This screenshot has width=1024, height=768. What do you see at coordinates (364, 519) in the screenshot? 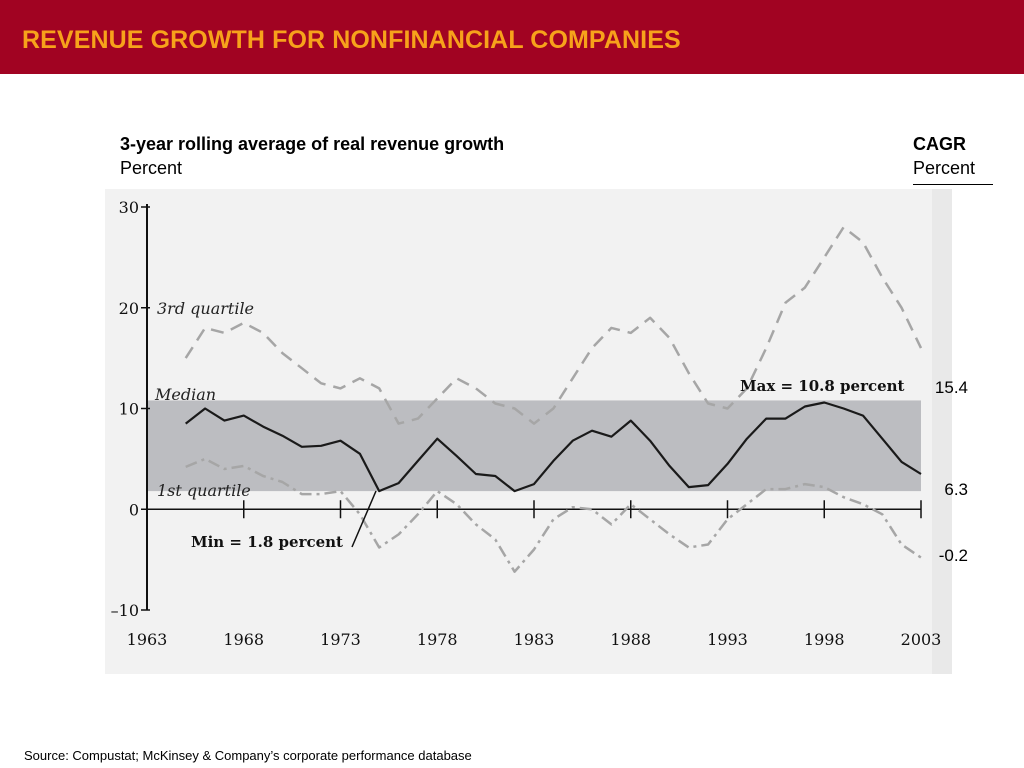
I see `annotation-min-leader` at bounding box center [364, 519].